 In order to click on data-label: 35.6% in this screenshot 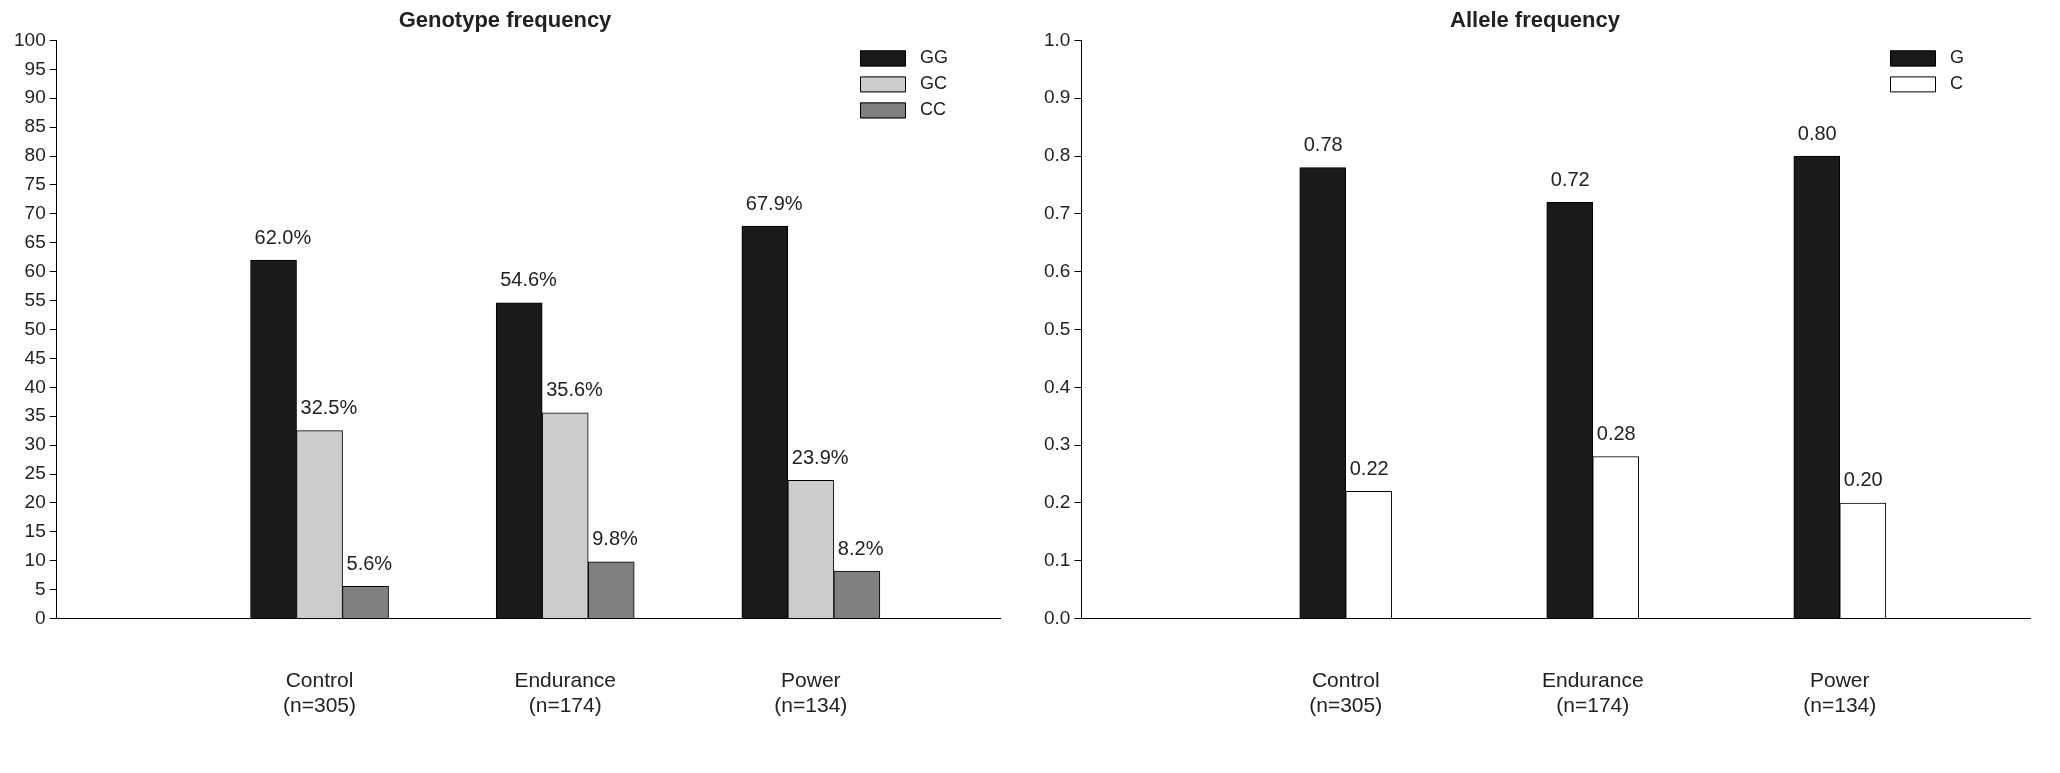, I will do `click(575, 389)`.